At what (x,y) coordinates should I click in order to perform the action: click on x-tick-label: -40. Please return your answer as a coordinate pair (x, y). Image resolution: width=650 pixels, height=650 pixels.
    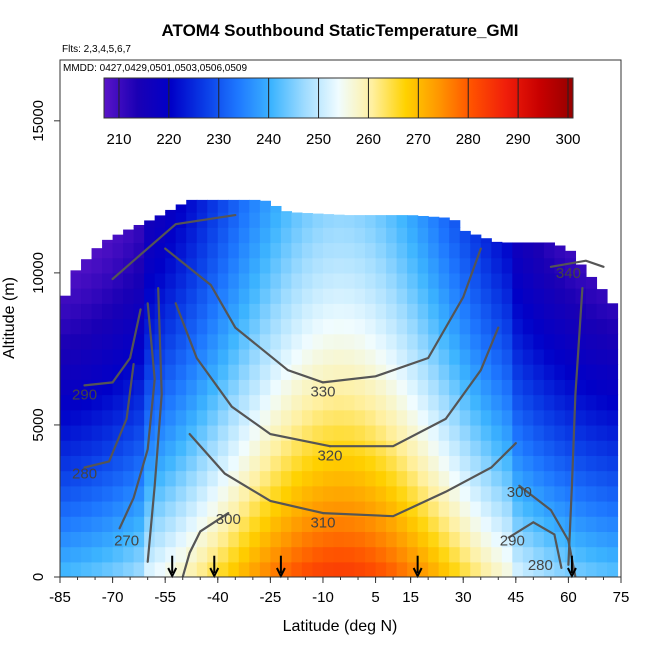
    Looking at the image, I should click on (218, 597).